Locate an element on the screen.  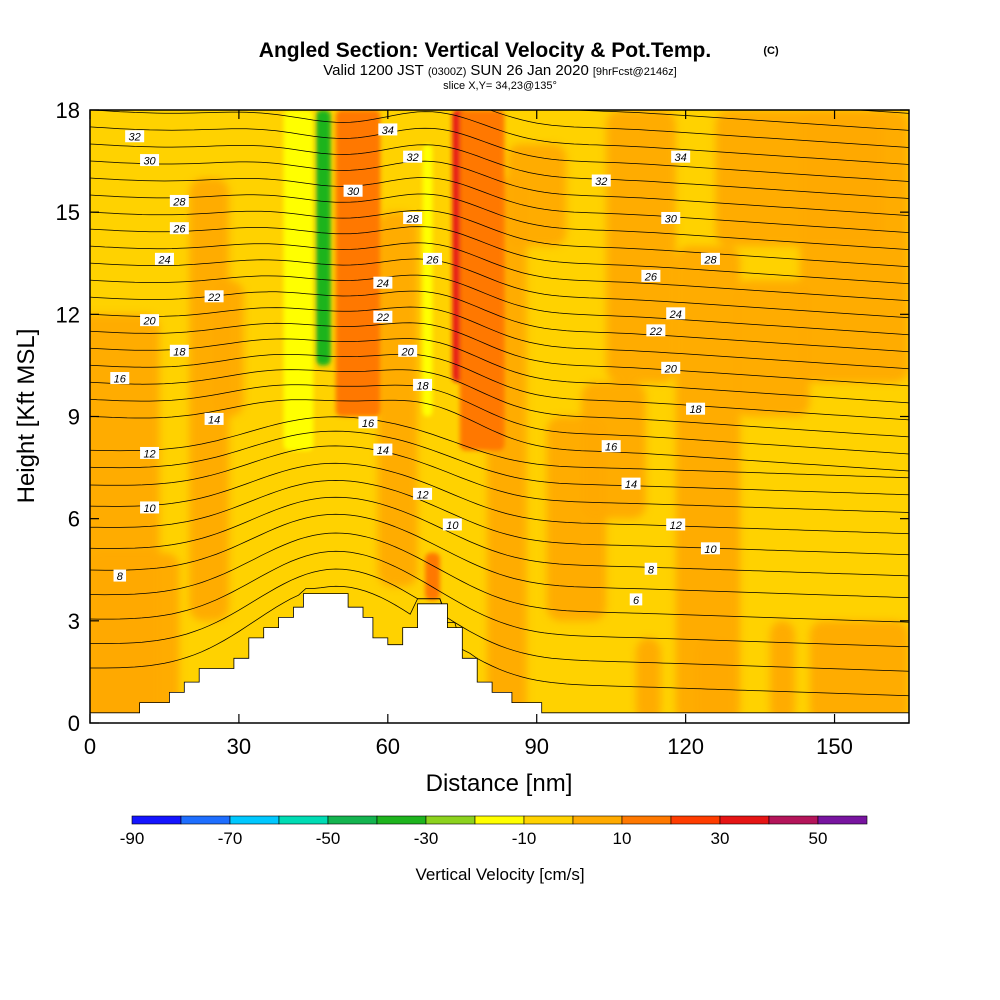
y-tick-label: 15 is located at coordinates (68, 212).